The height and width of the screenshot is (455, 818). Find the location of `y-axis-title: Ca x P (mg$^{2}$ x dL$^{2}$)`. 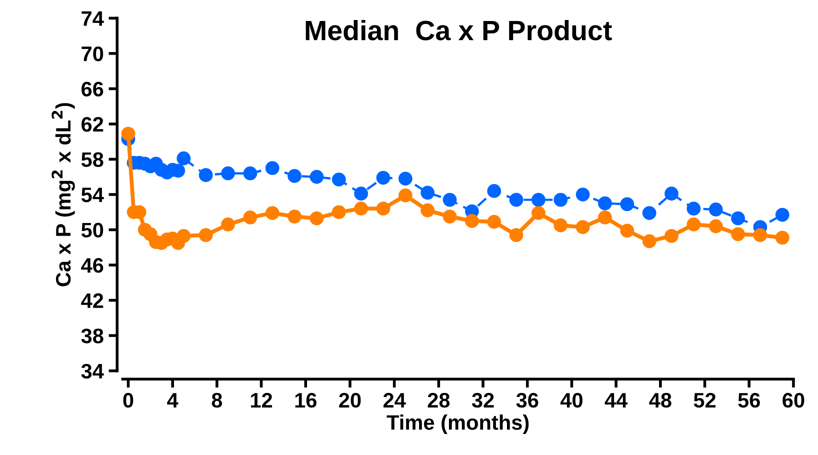

y-axis-title: Ca x P (mg$^{2}$ x dL$^{2}$) is located at coordinates (63, 194).